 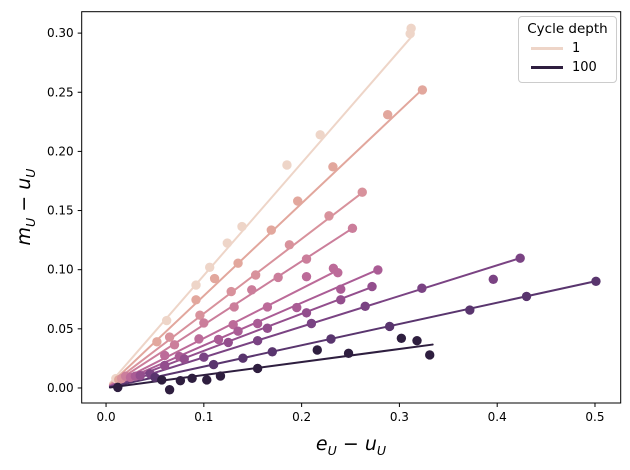 I want to click on x-tick-label: 0.1, so click(x=203, y=417).